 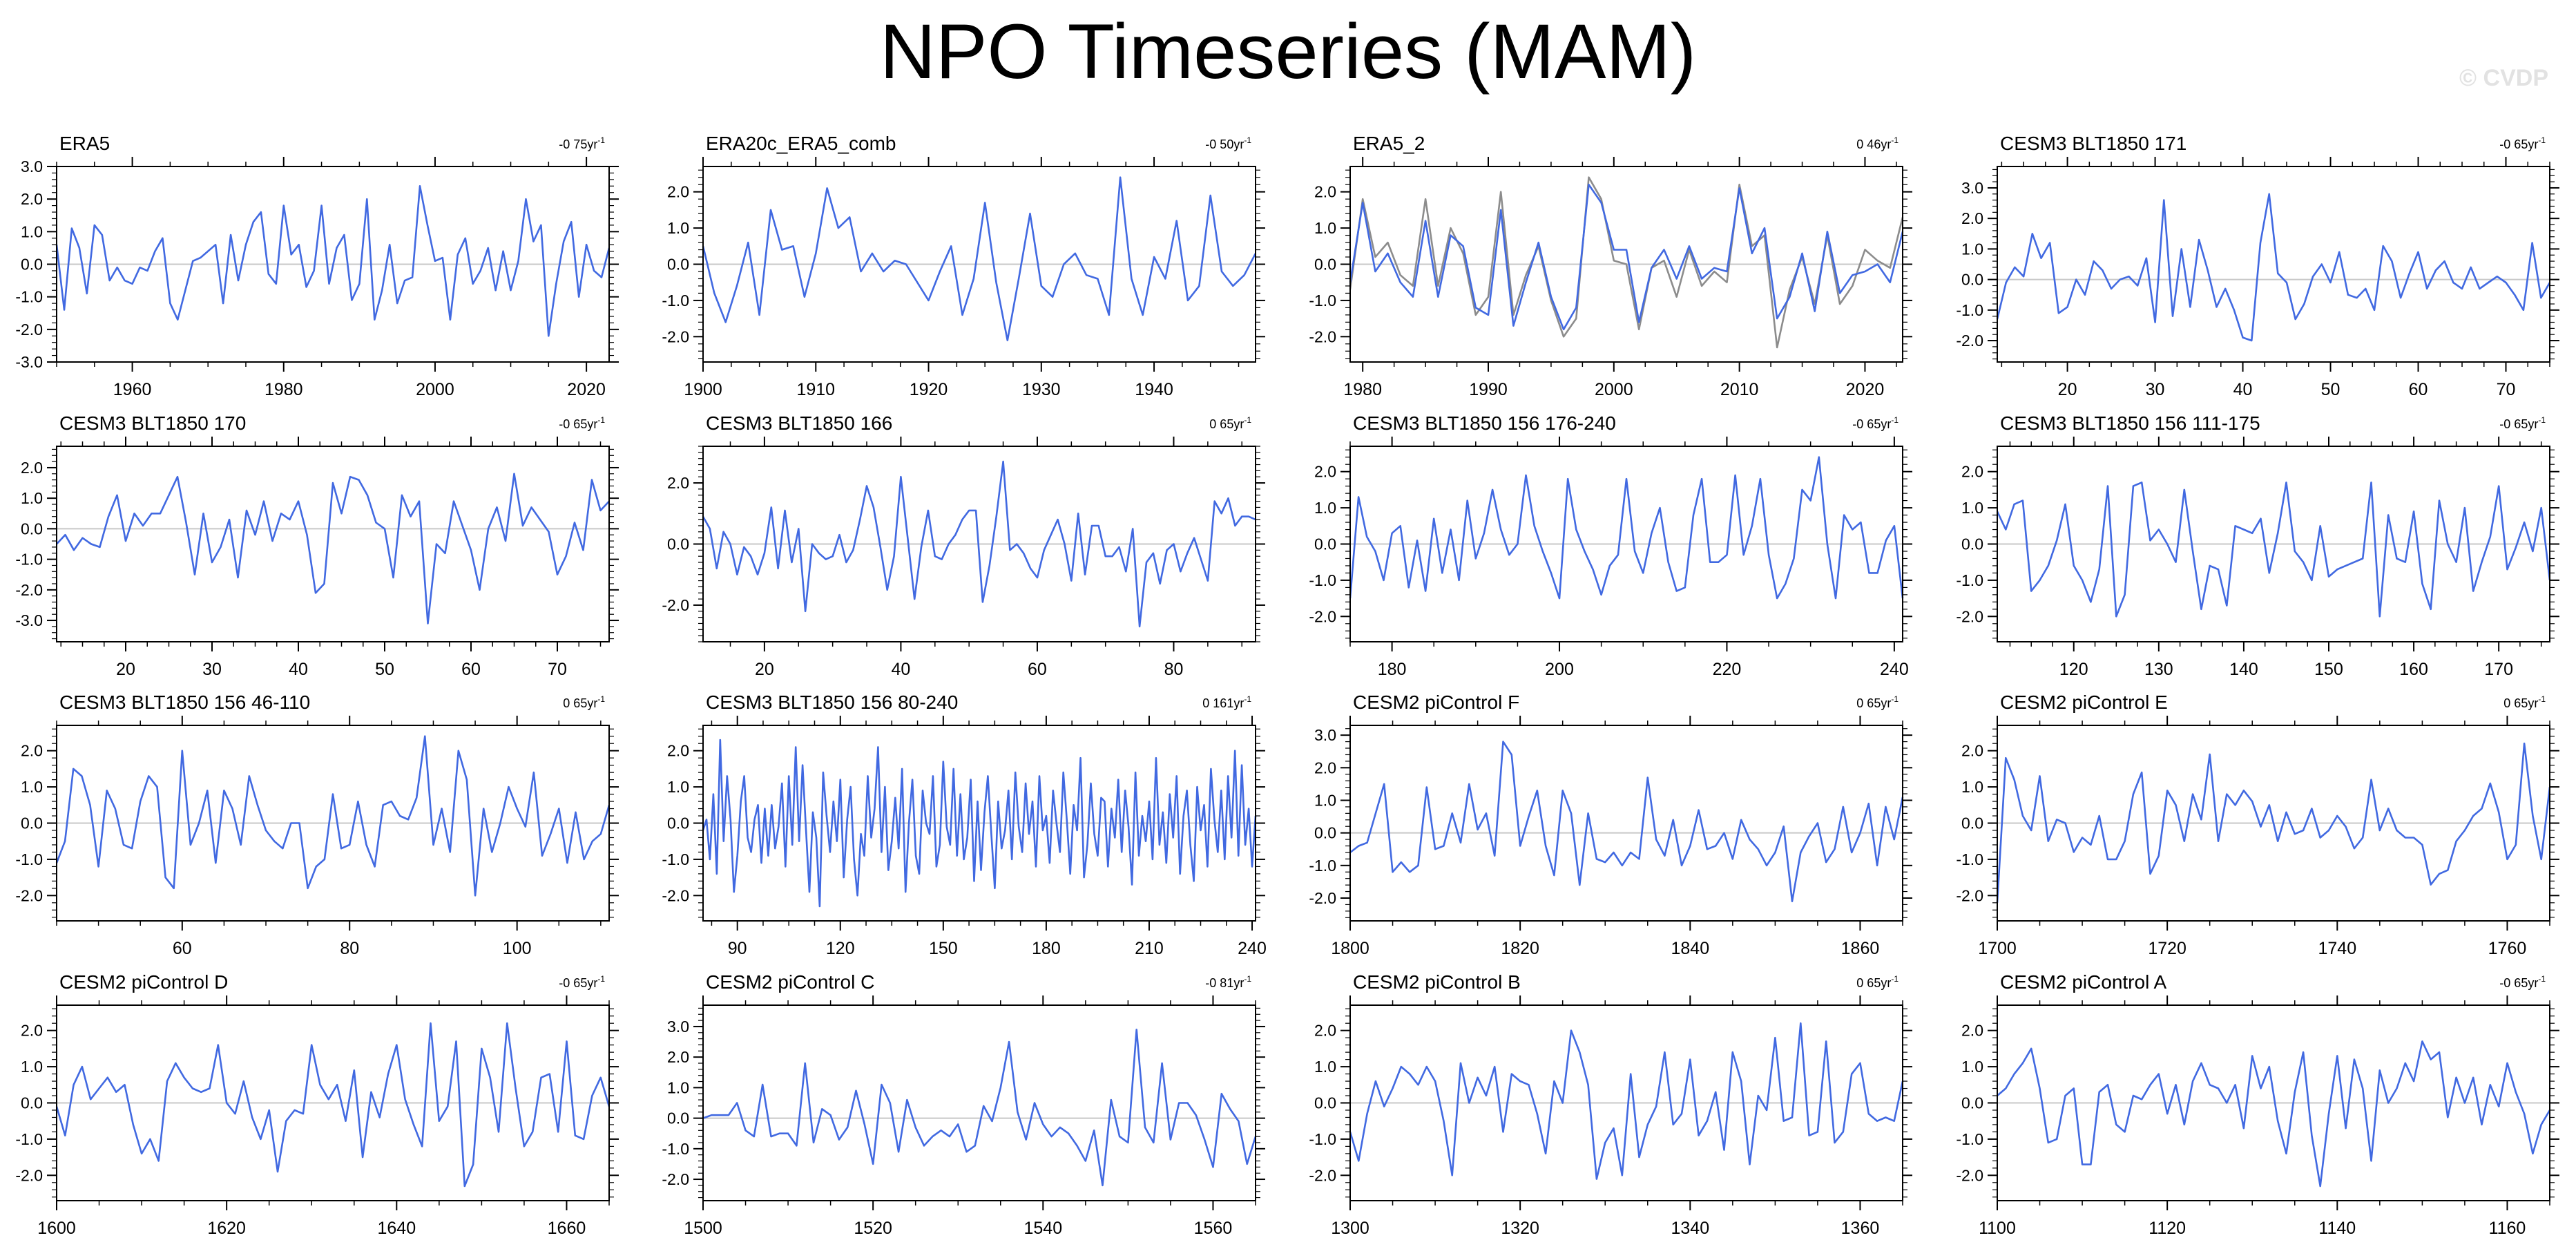 What do you see at coordinates (1488, 389) in the screenshot?
I see `x-tick-label: 1990` at bounding box center [1488, 389].